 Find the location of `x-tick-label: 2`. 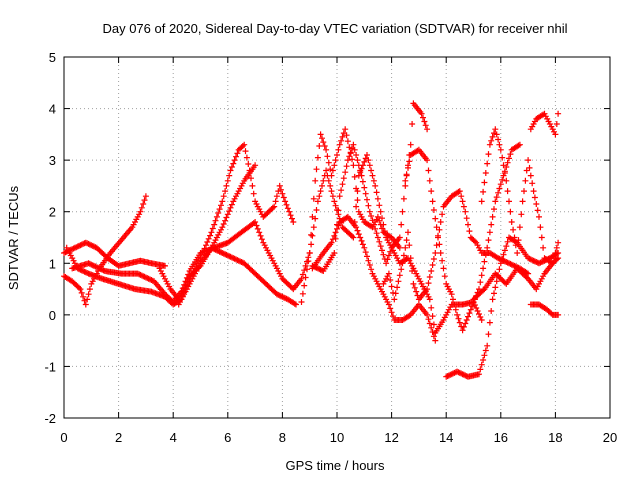

x-tick-label: 2 is located at coordinates (118, 437).